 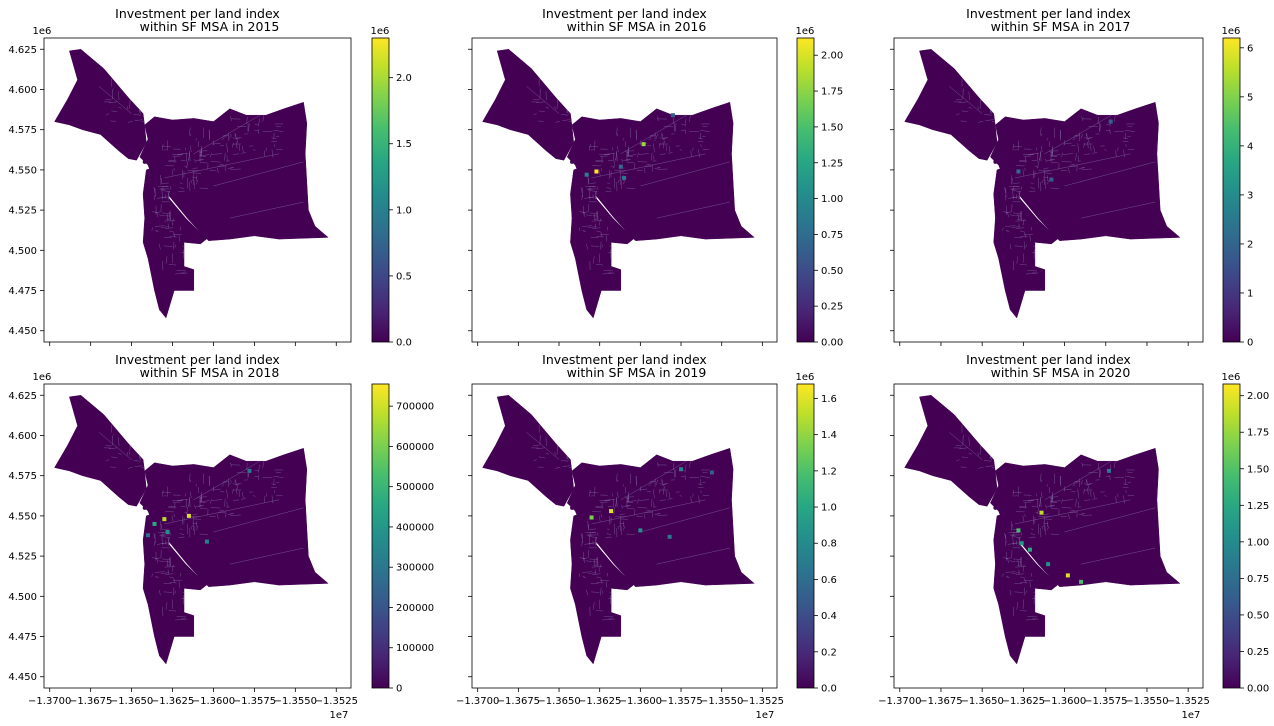 I want to click on colorbar-tick-label: 300000, so click(x=415, y=568).